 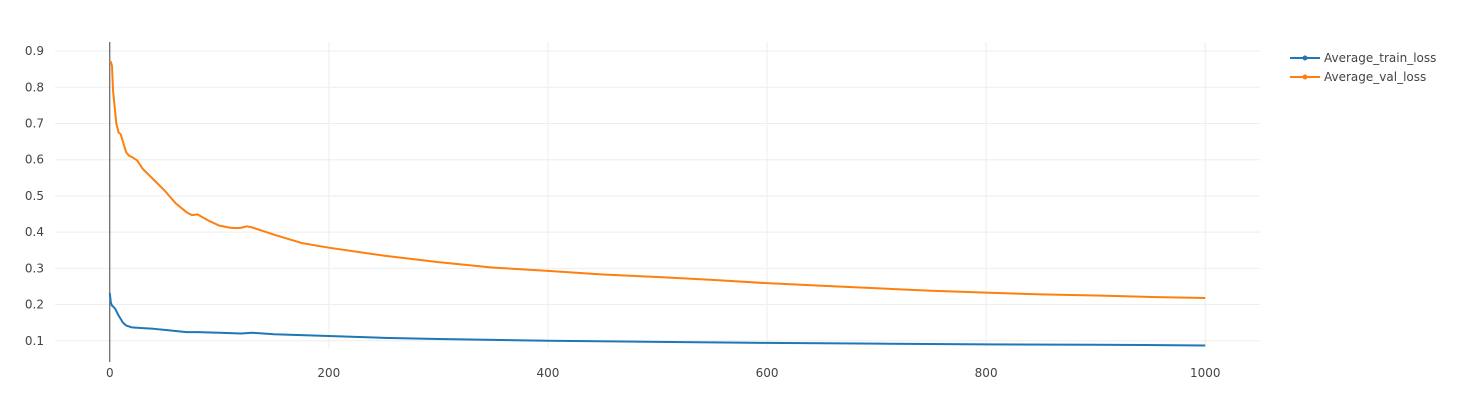 I want to click on y-tick-label: 0.1, so click(x=34, y=341).